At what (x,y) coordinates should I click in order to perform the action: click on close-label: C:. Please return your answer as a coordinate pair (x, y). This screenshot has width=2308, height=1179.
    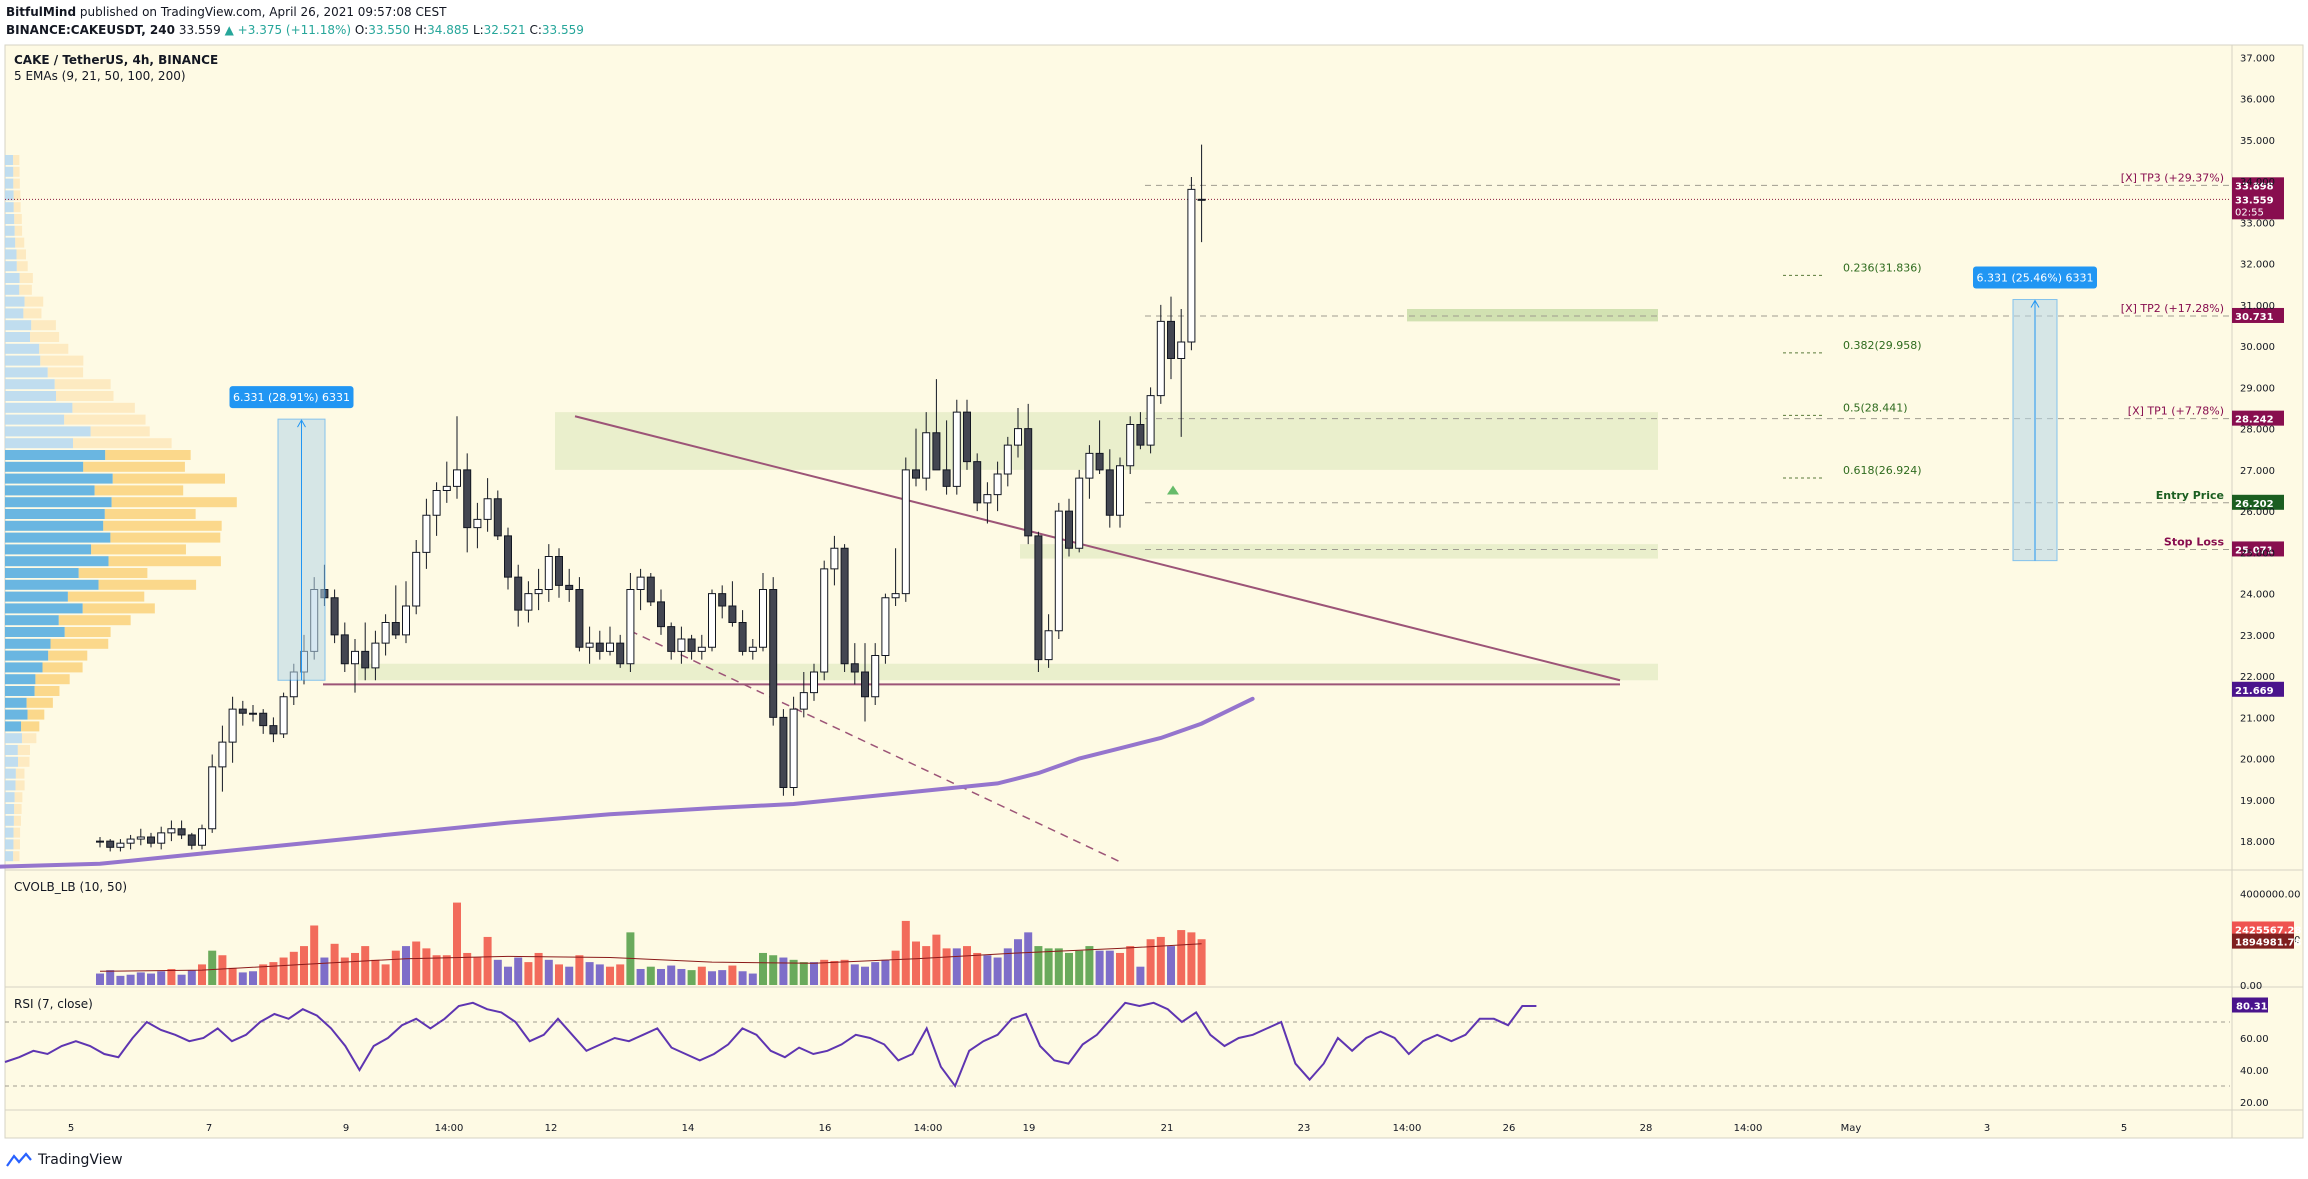
    Looking at the image, I should click on (535, 30).